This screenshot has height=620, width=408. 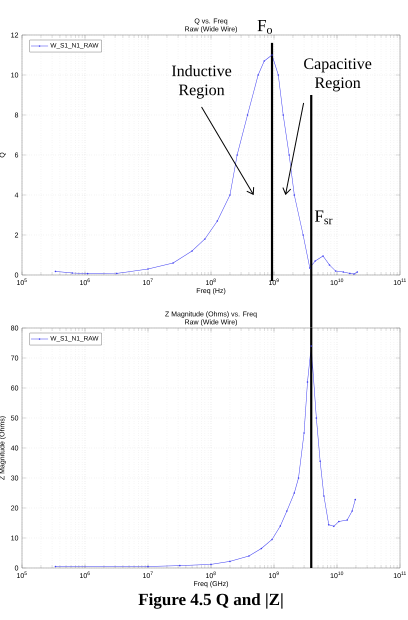 What do you see at coordinates (202, 82) in the screenshot?
I see `annotation: Inductive Region` at bounding box center [202, 82].